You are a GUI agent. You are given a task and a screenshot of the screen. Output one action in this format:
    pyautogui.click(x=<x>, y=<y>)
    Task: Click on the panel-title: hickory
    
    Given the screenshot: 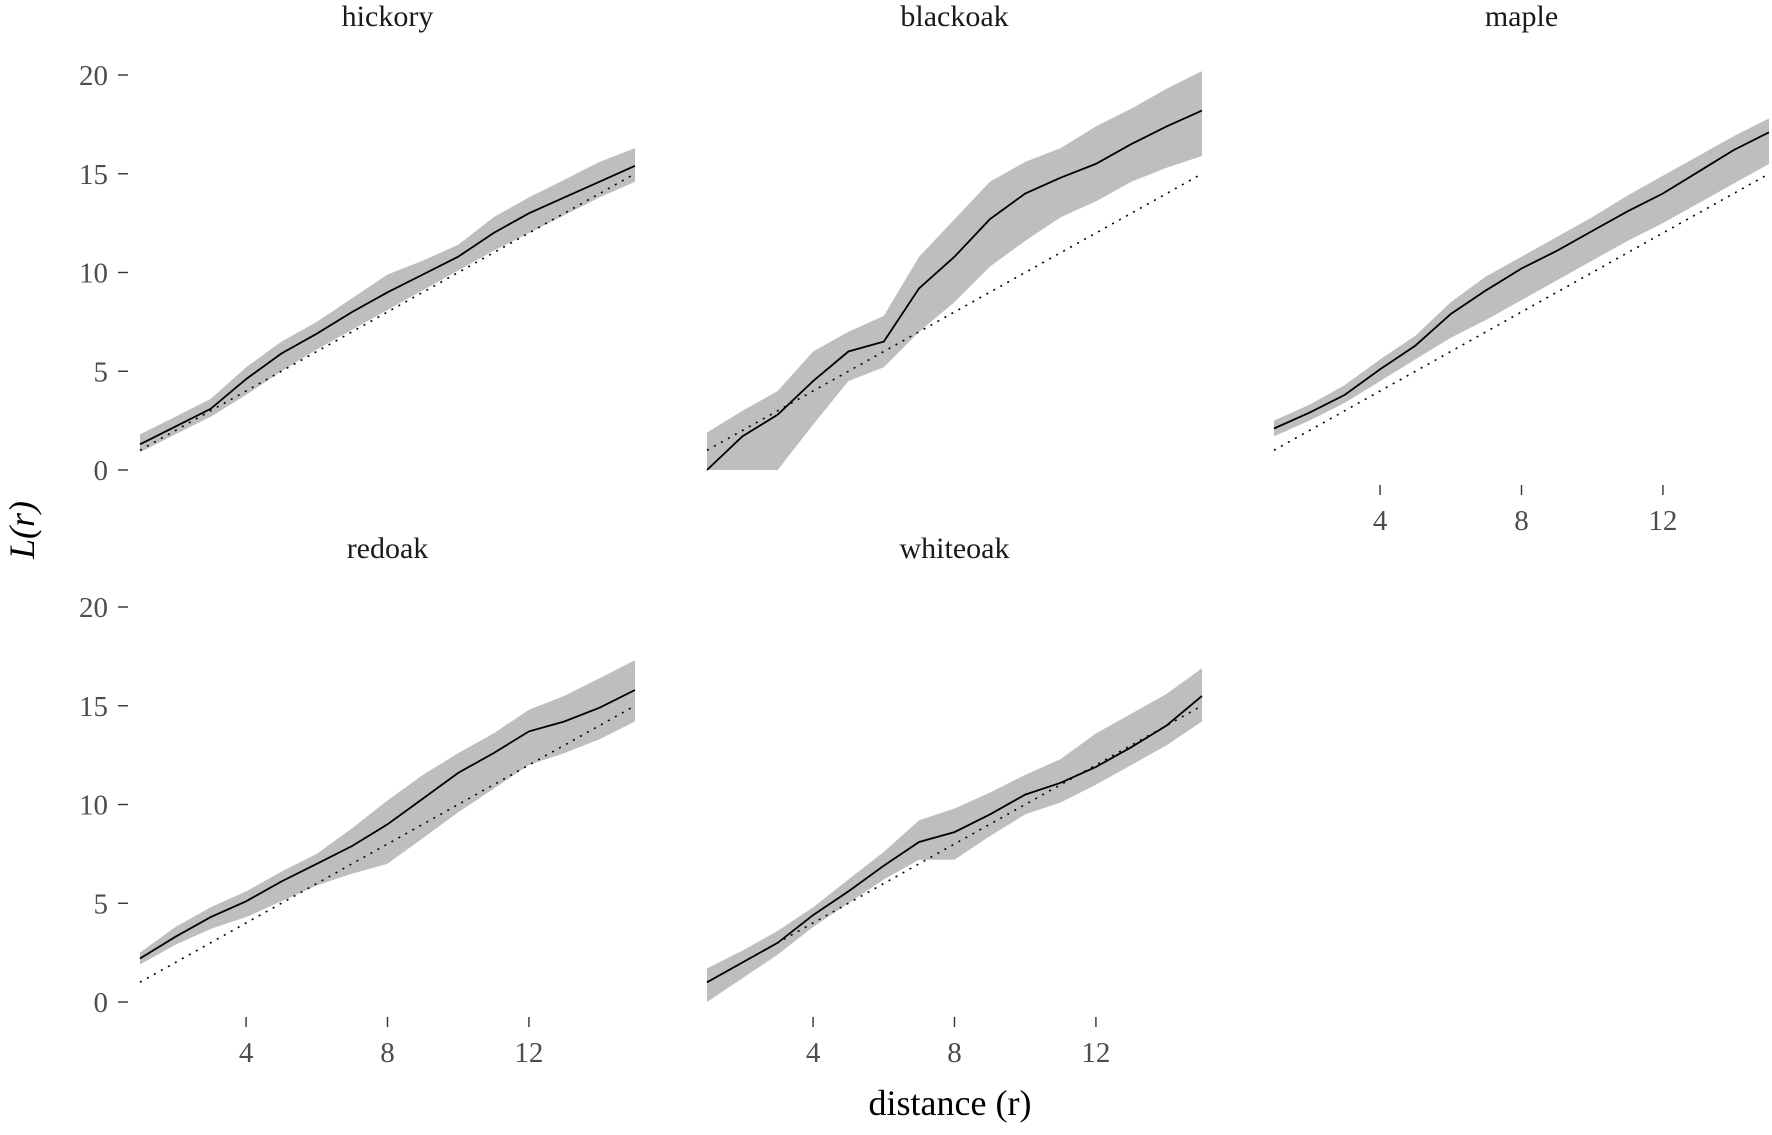 What is the action you would take?
    pyautogui.click(x=388, y=16)
    